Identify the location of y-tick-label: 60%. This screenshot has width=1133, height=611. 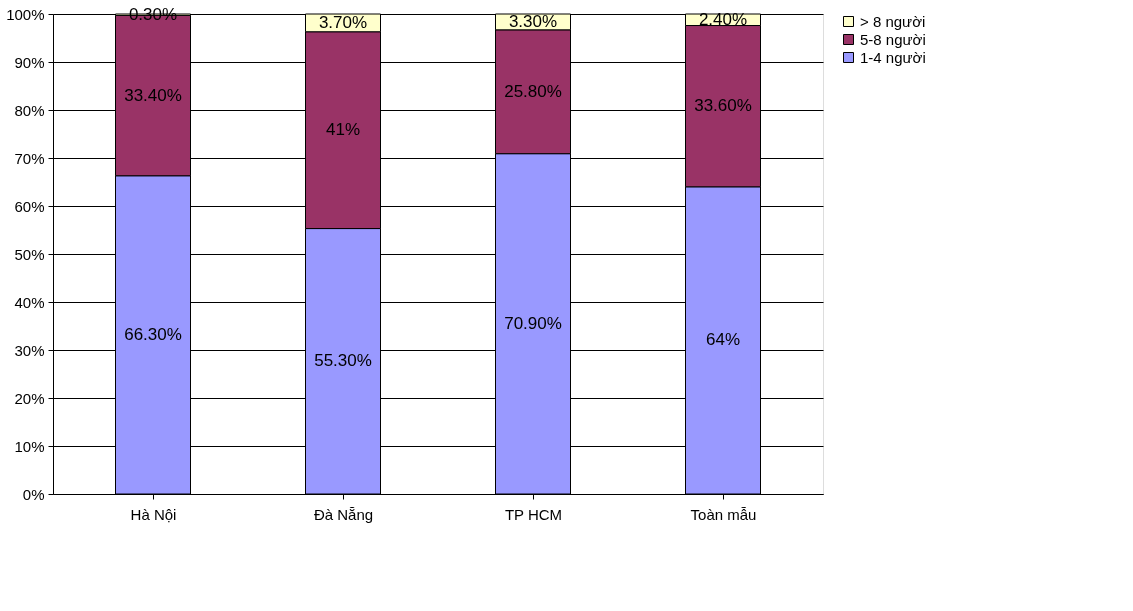
(29, 206).